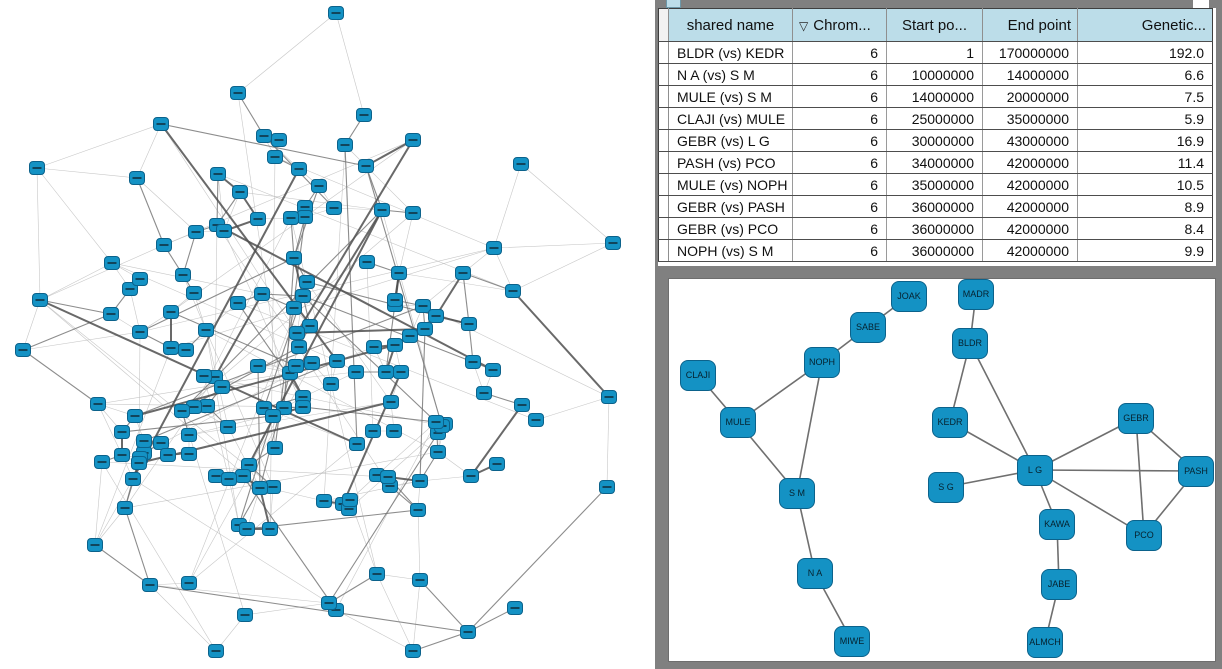  What do you see at coordinates (1145, 140) in the screenshot?
I see `cell-genetic: 16.9` at bounding box center [1145, 140].